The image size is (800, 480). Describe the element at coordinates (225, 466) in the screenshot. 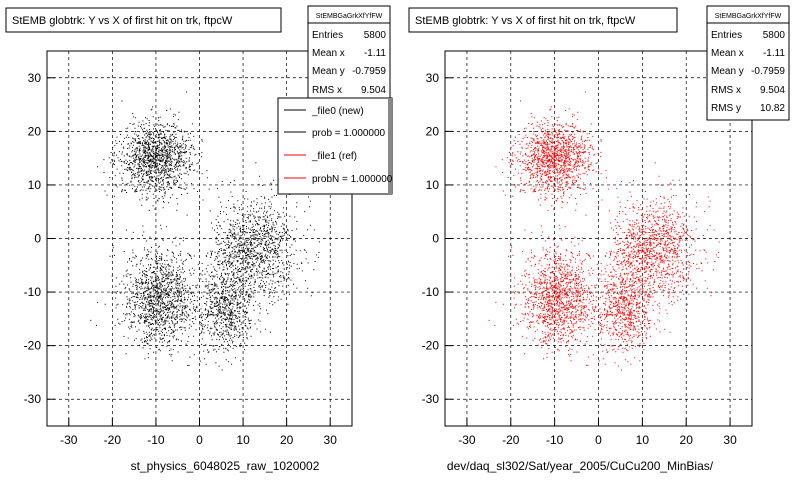

I see `x-axis-label: st_physics_6048025_raw_1020002` at that location.